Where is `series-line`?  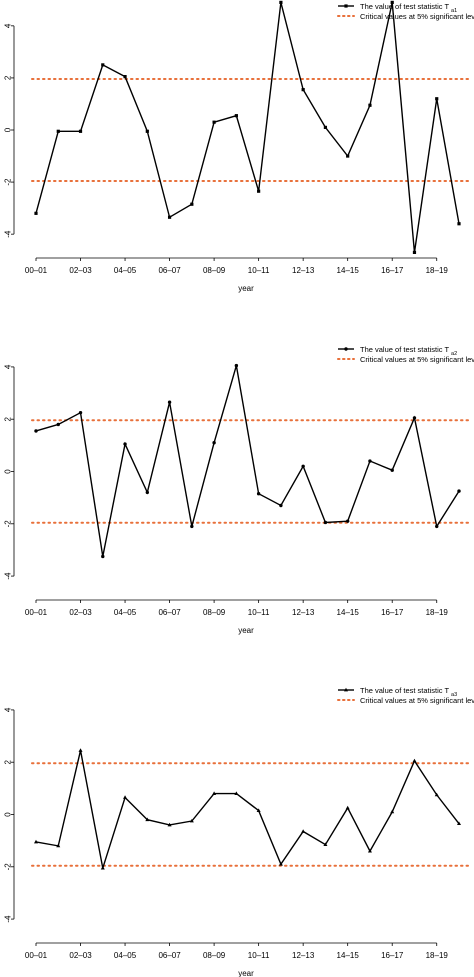 series-line is located at coordinates (247, 809).